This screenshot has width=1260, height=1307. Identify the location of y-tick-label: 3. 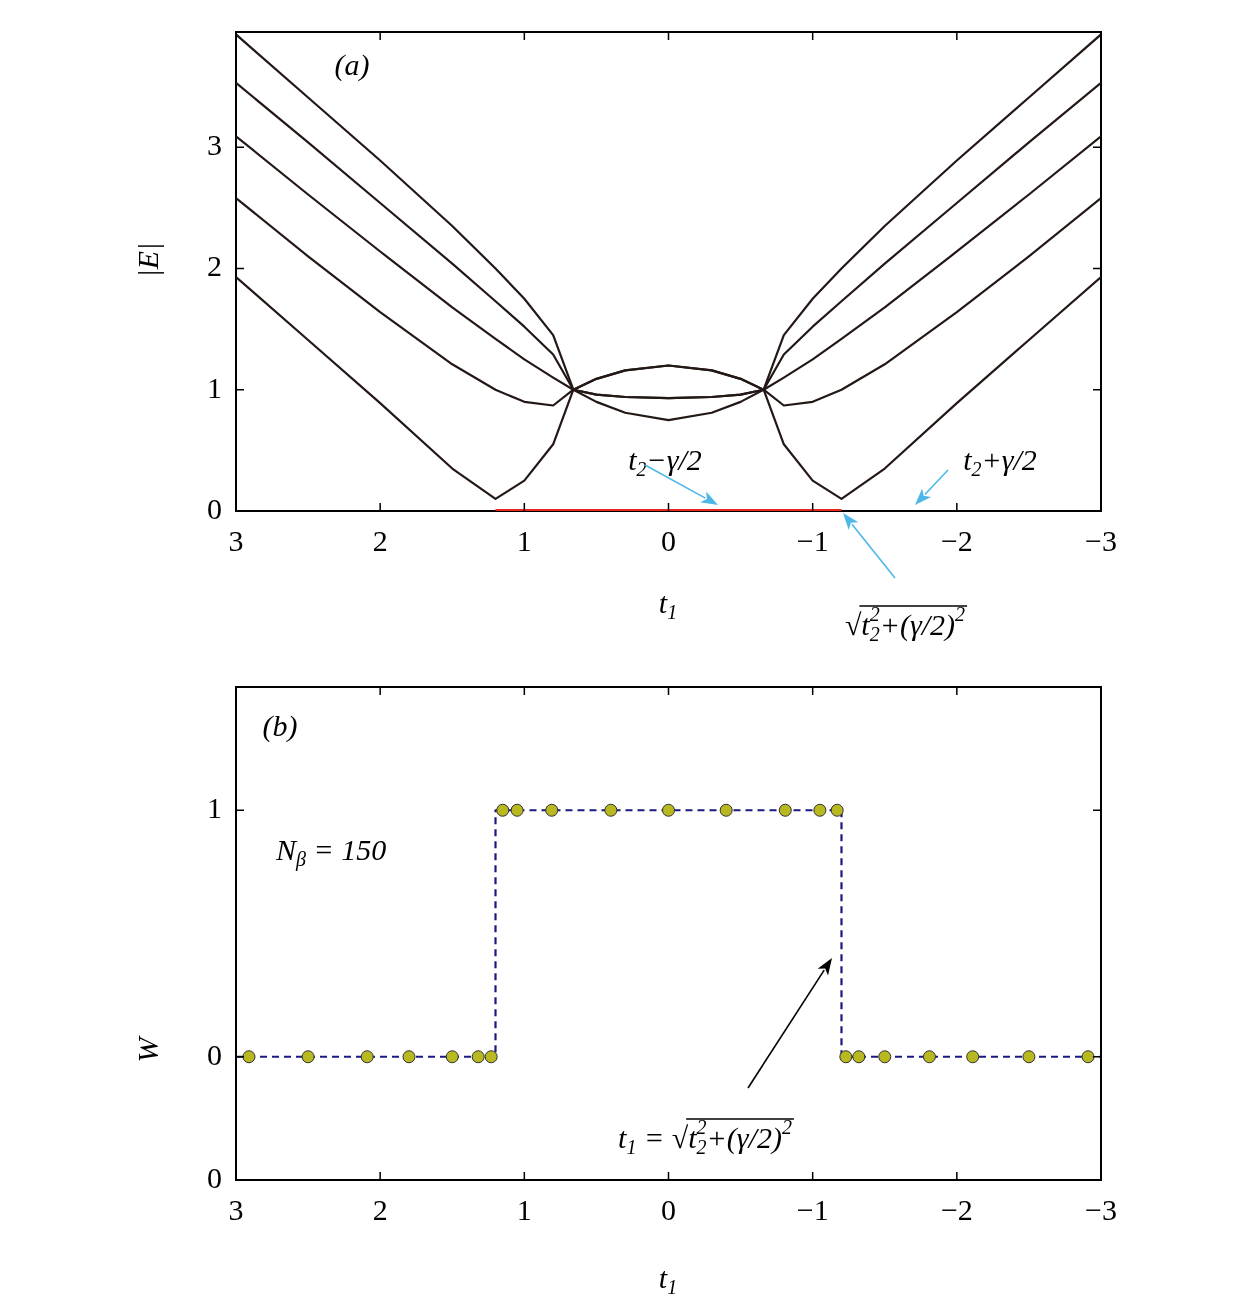
(214, 145).